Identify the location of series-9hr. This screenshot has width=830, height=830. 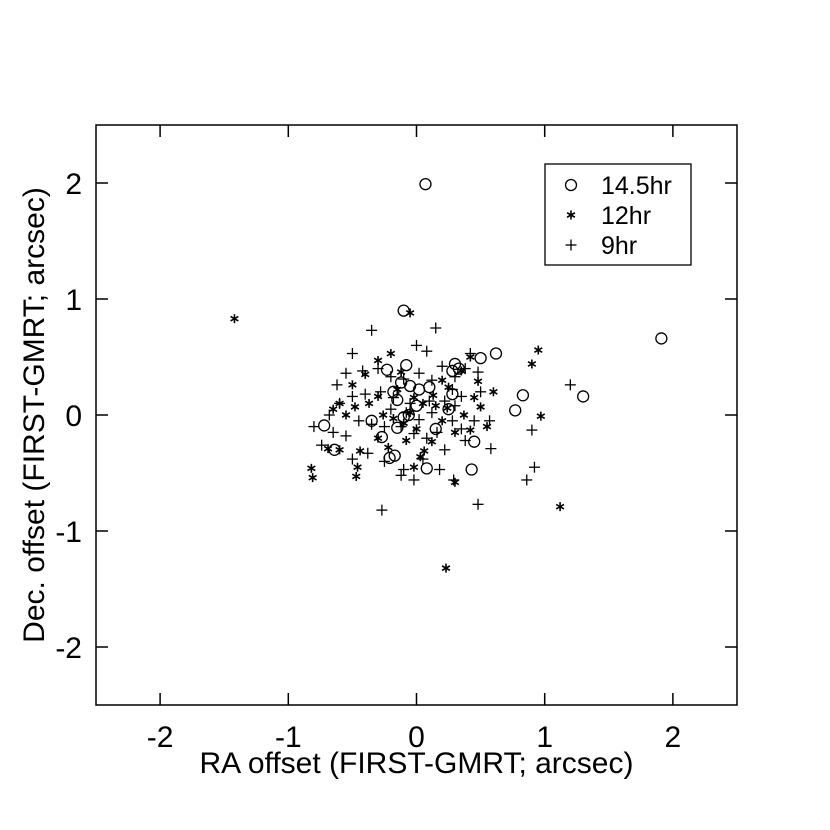
(442, 419).